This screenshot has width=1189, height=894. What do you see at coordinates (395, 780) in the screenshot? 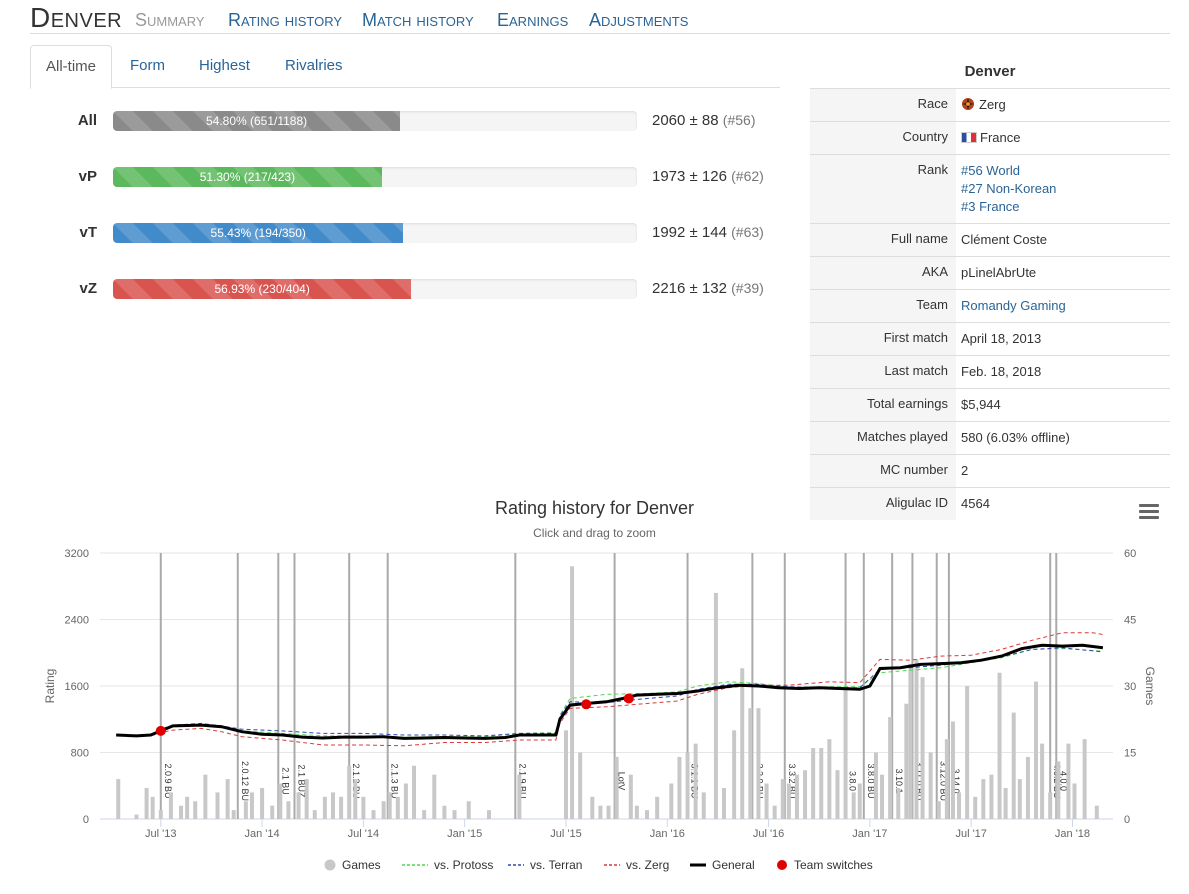
I see `patch-event-label: 2.1.3 BU` at bounding box center [395, 780].